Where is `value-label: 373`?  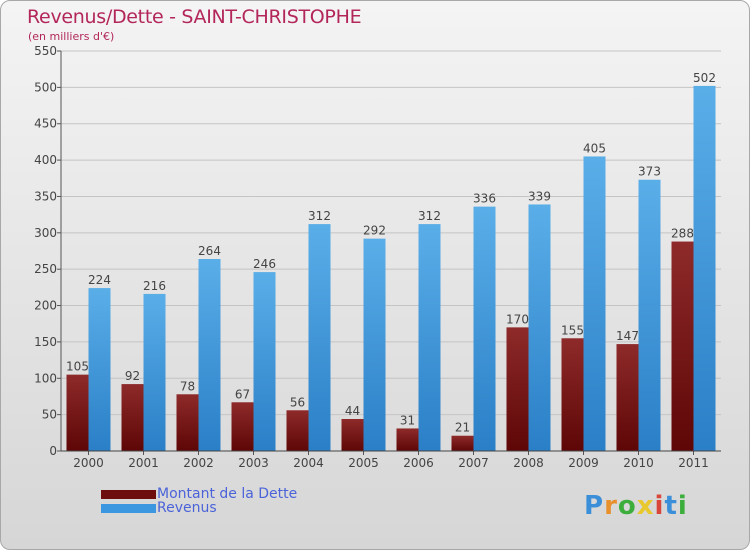
value-label: 373 is located at coordinates (649, 172).